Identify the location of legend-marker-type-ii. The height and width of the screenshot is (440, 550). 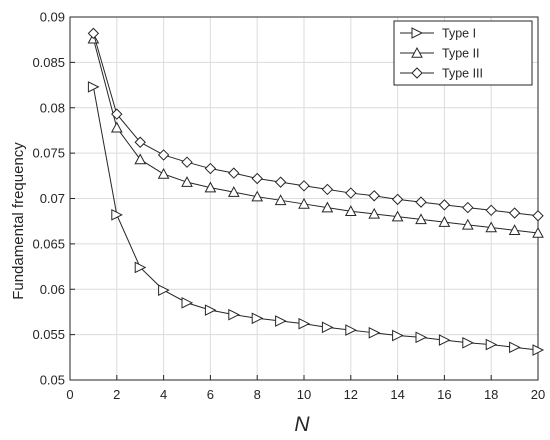
(417, 52).